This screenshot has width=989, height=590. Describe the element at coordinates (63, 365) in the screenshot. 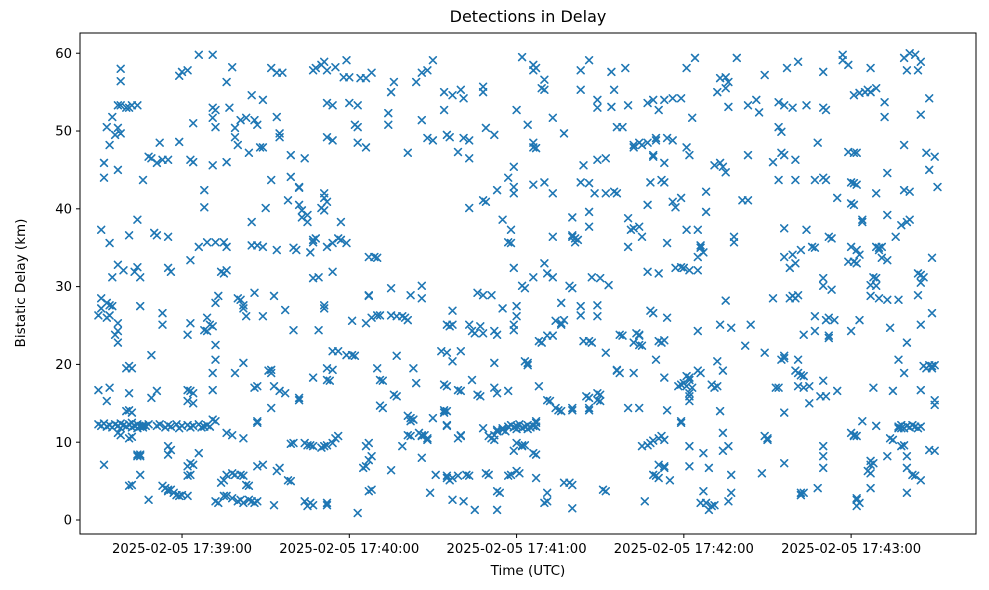

I see `y-tick-label: 20` at that location.